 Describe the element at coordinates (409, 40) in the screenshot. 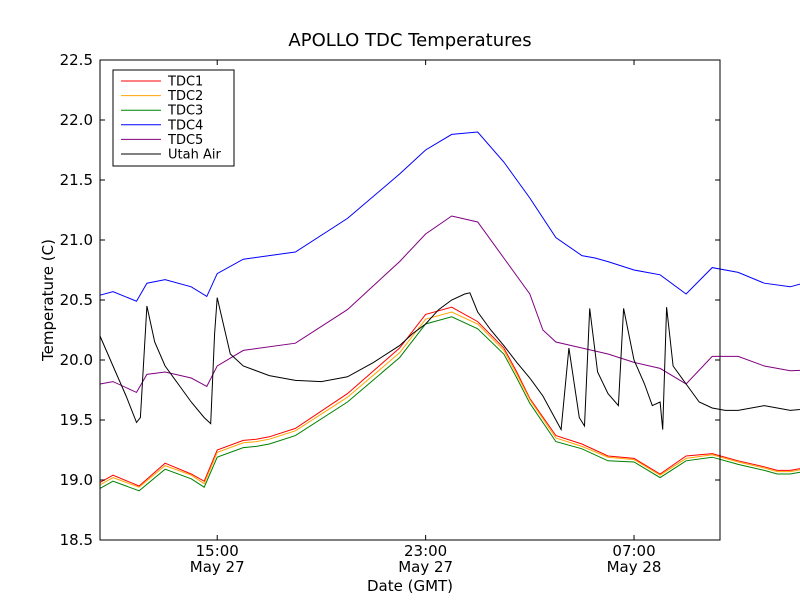

I see `chart-title: APOLLO TDC Temperatures` at that location.